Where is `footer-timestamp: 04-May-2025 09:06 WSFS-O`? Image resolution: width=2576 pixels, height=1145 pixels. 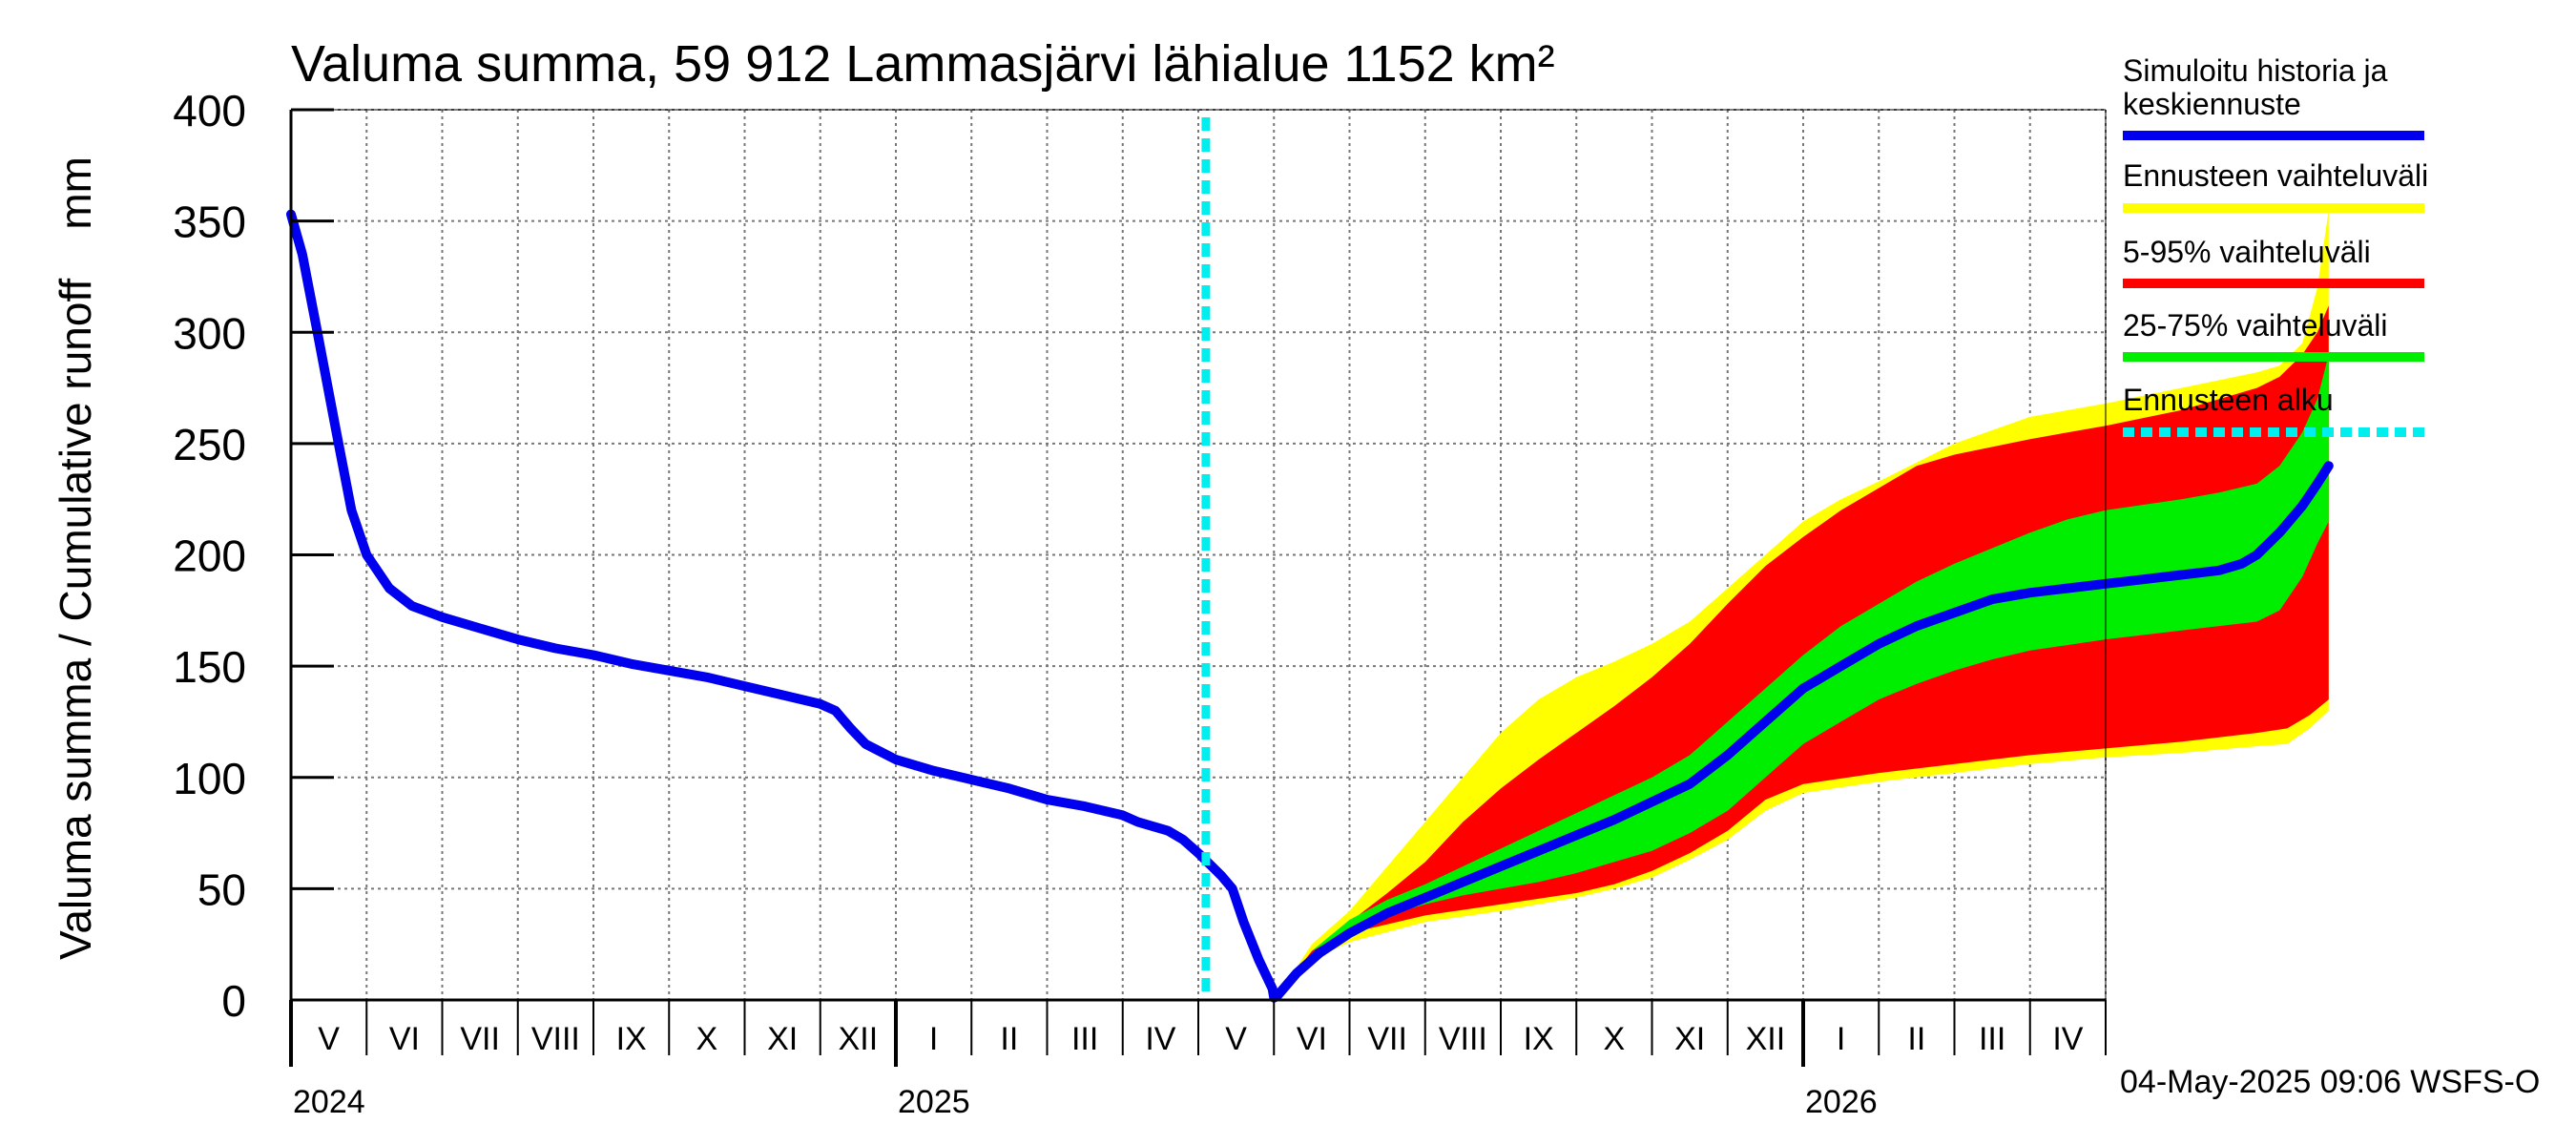
footer-timestamp: 04-May-2025 09:06 WSFS-O is located at coordinates (2330, 1082).